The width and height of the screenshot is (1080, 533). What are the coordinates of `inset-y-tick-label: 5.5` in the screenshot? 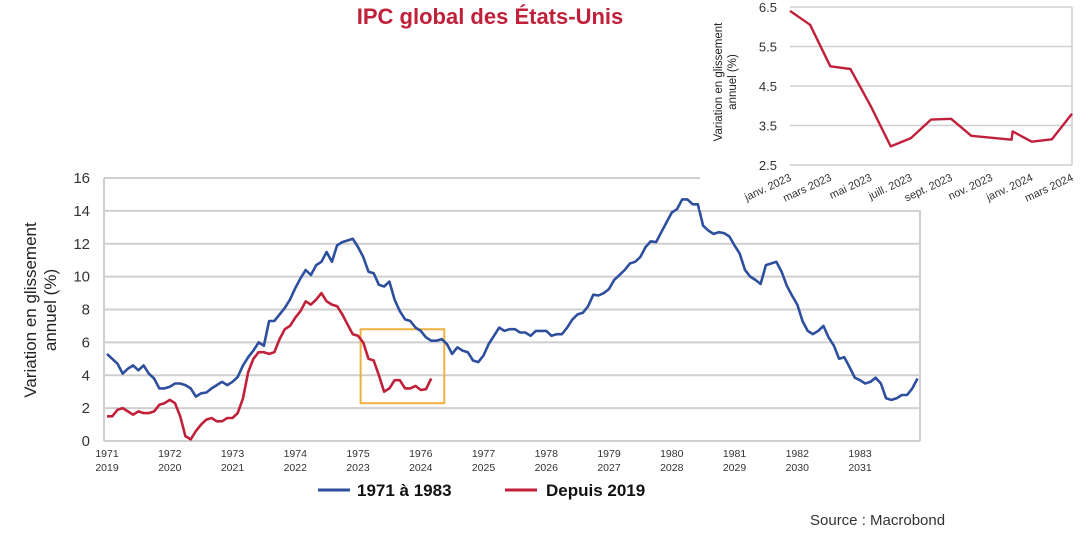 It's located at (768, 47).